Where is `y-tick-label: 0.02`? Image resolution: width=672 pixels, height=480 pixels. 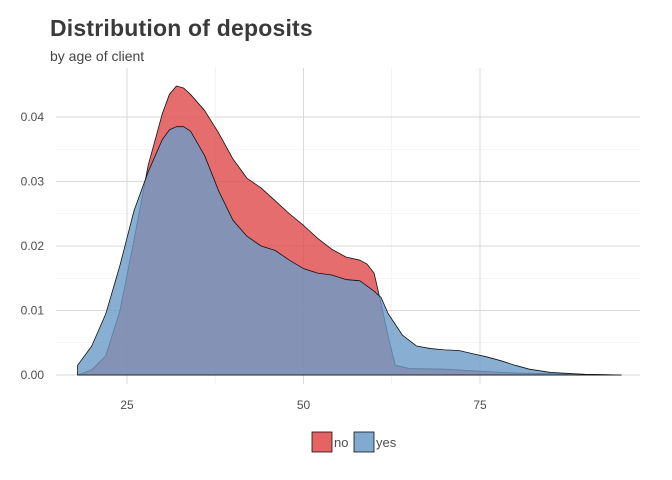
y-tick-label: 0.02 is located at coordinates (33, 246).